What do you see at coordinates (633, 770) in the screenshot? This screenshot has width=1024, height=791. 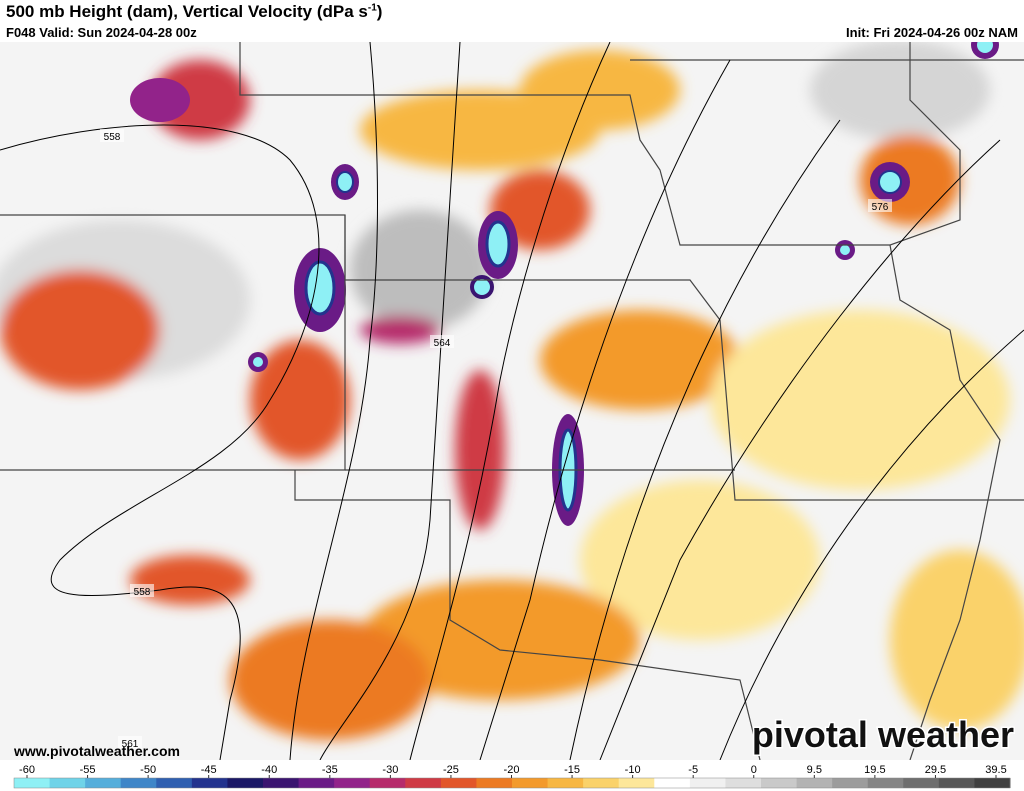 I see `colorbar-tick-label: -10` at bounding box center [633, 770].